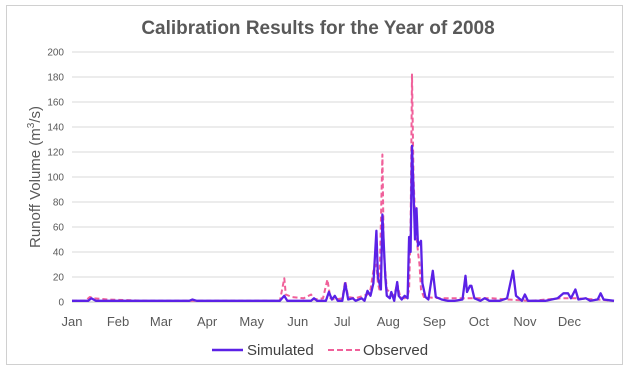 Image resolution: width=628 pixels, height=370 pixels. What do you see at coordinates (35, 177) in the screenshot?
I see `y-axis-label: Runoff Volume (m3/s)` at bounding box center [35, 177].